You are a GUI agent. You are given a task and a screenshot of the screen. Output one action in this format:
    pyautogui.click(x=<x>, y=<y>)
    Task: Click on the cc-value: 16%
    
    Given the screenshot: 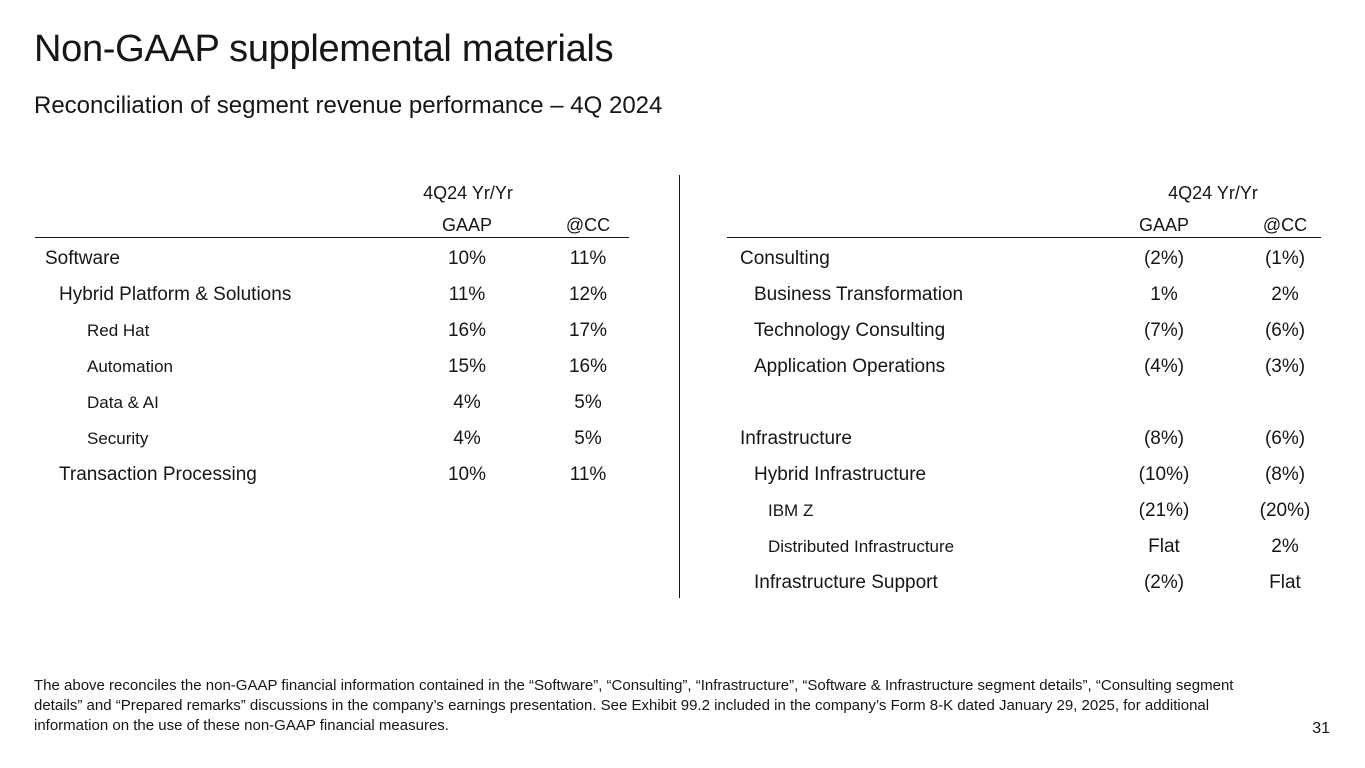 What is the action you would take?
    pyautogui.click(x=588, y=366)
    